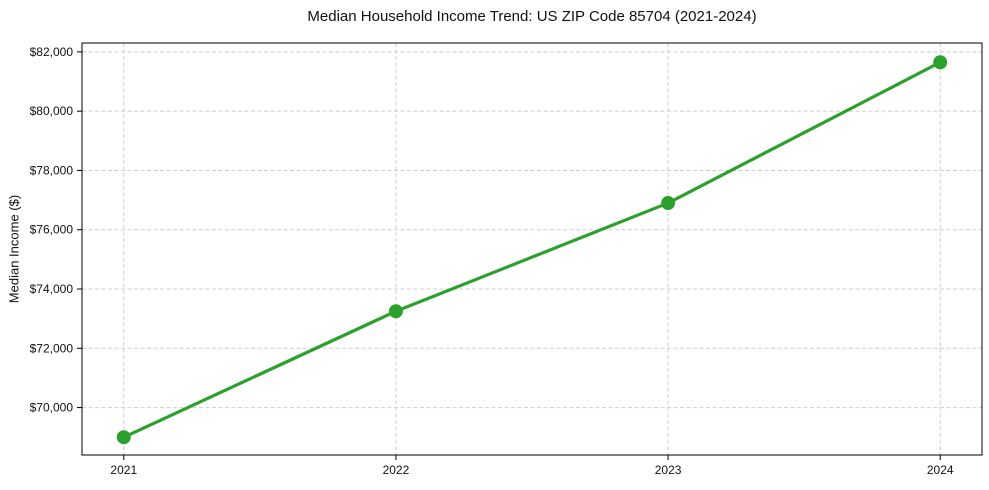 This screenshot has width=989, height=490. I want to click on data-point-2021, so click(123, 437).